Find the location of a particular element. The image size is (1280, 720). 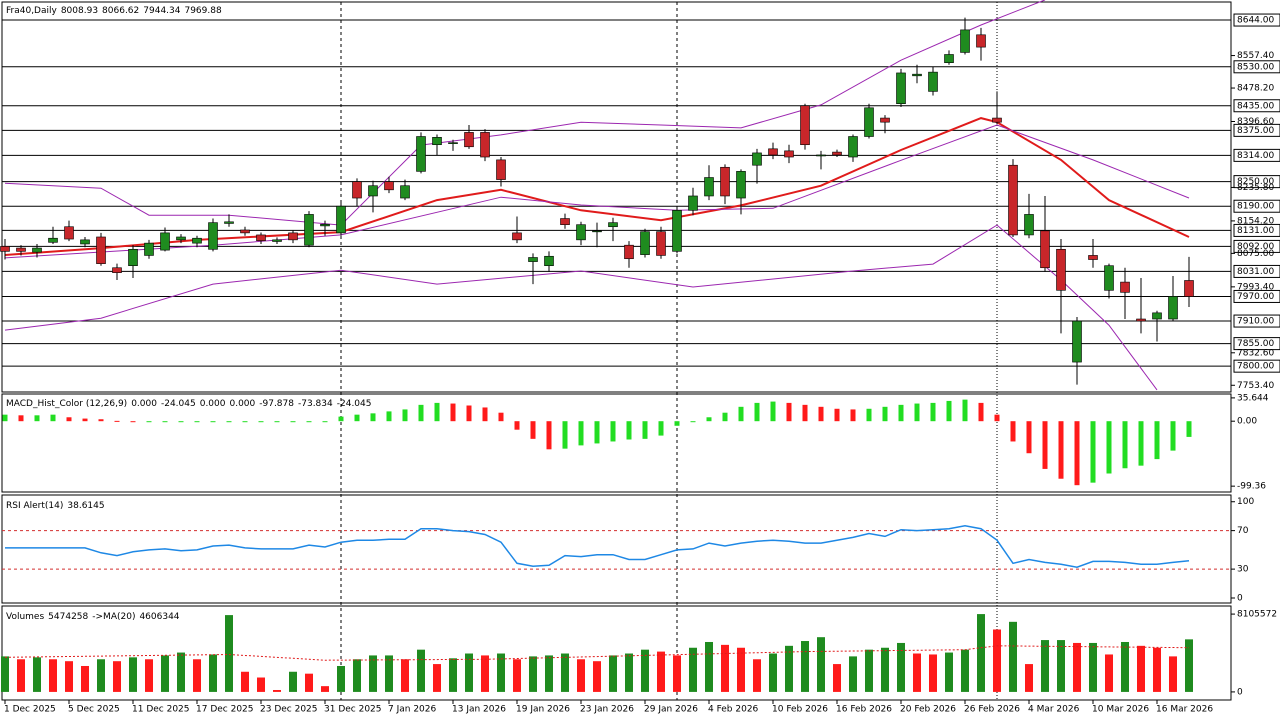

header-item: 8008.93 is located at coordinates (79, 11).